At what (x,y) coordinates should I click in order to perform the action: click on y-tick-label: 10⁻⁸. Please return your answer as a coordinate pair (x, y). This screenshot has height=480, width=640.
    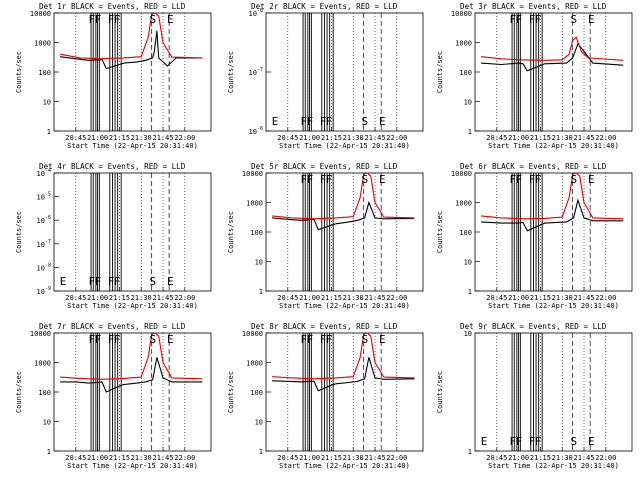
    Looking at the image, I should click on (44, 267).